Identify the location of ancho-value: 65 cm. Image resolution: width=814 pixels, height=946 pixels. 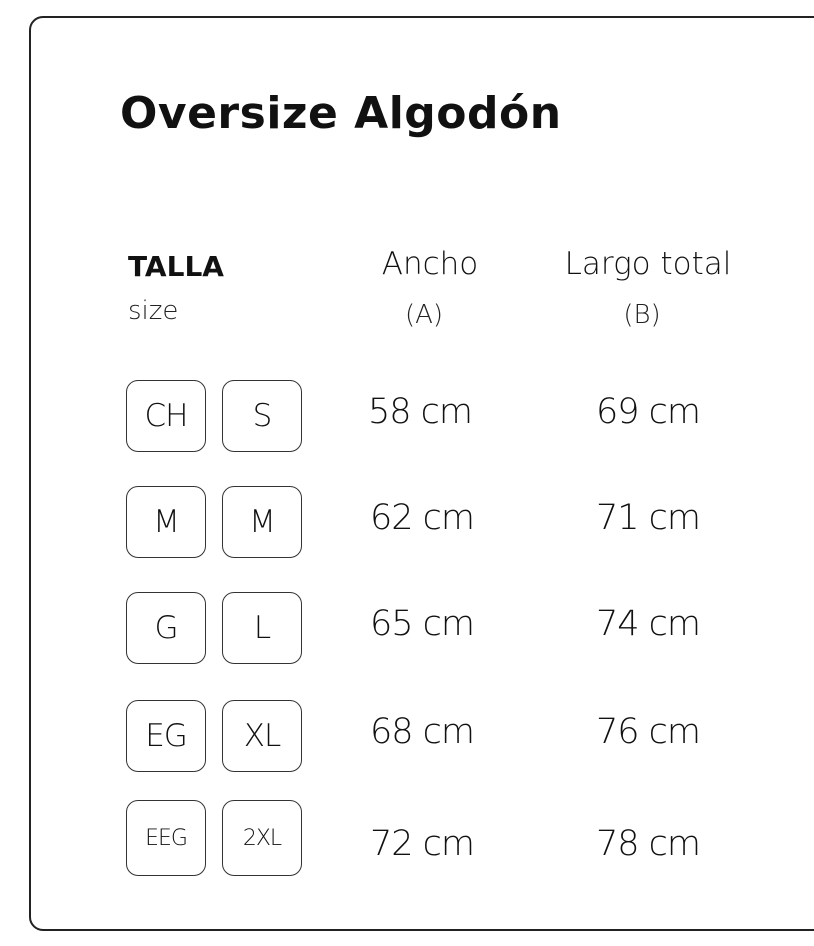
(422, 624).